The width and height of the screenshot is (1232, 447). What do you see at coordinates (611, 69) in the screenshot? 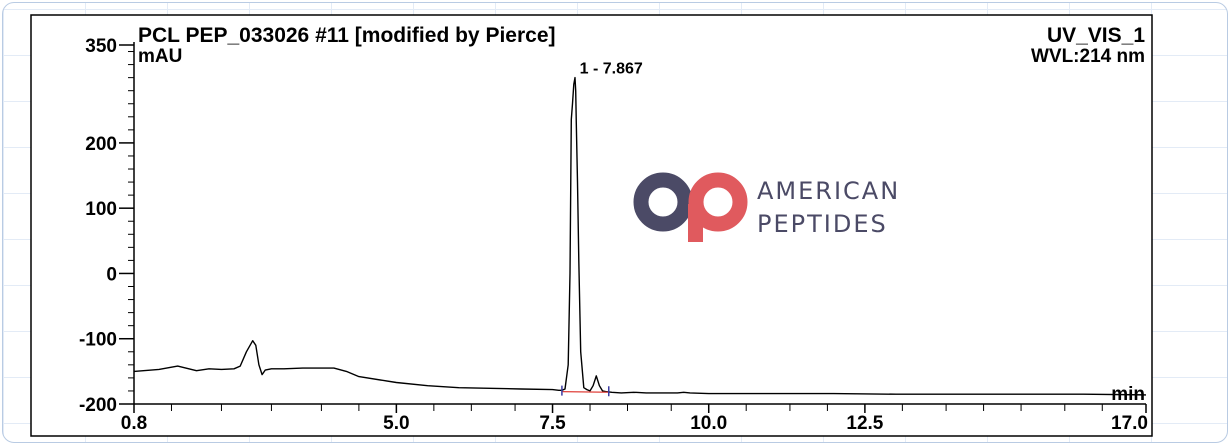
I see `peak-label: 1 - 7.867` at bounding box center [611, 69].